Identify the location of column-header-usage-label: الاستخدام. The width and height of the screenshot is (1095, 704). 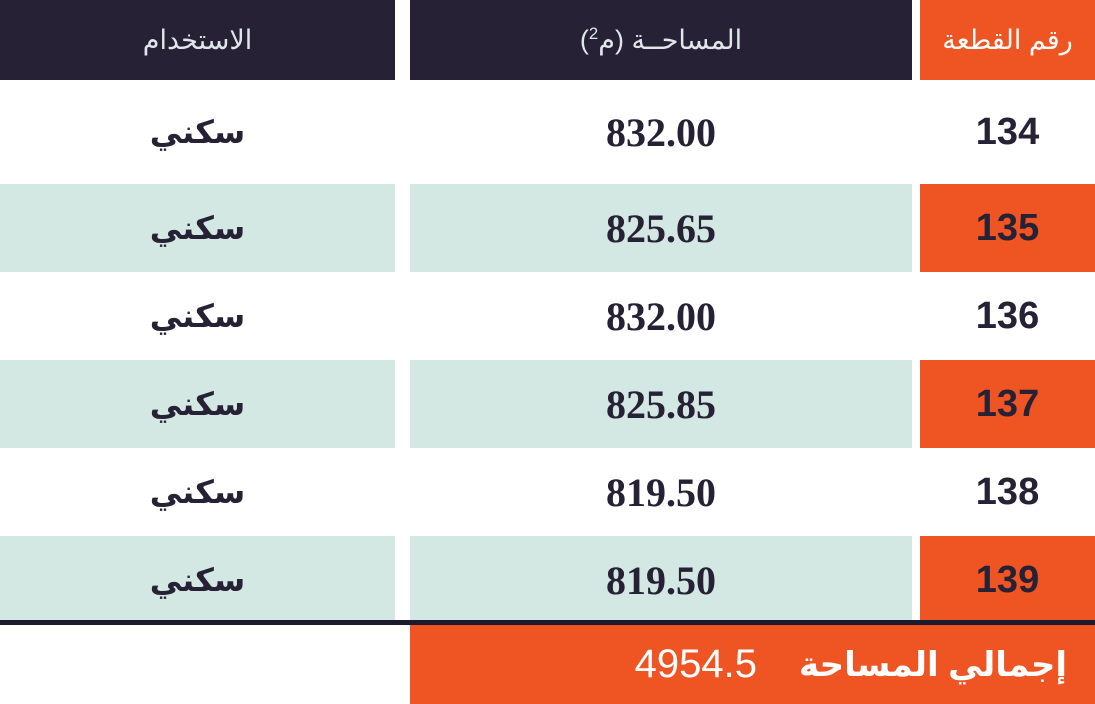
(197, 39).